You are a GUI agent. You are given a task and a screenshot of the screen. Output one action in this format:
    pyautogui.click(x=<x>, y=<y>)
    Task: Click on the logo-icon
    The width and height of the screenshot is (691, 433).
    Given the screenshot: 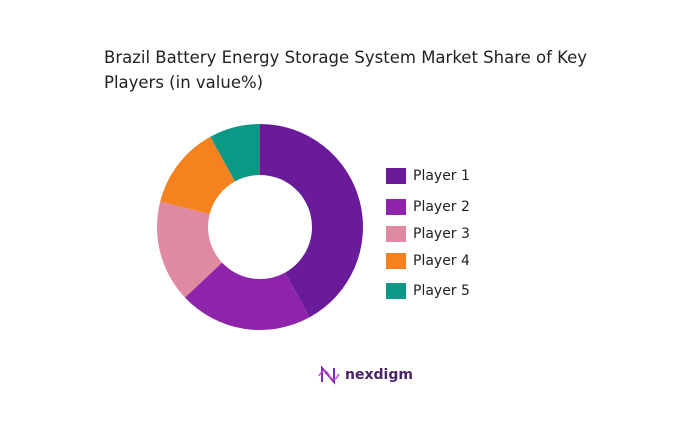 What is the action you would take?
    pyautogui.click(x=329, y=375)
    